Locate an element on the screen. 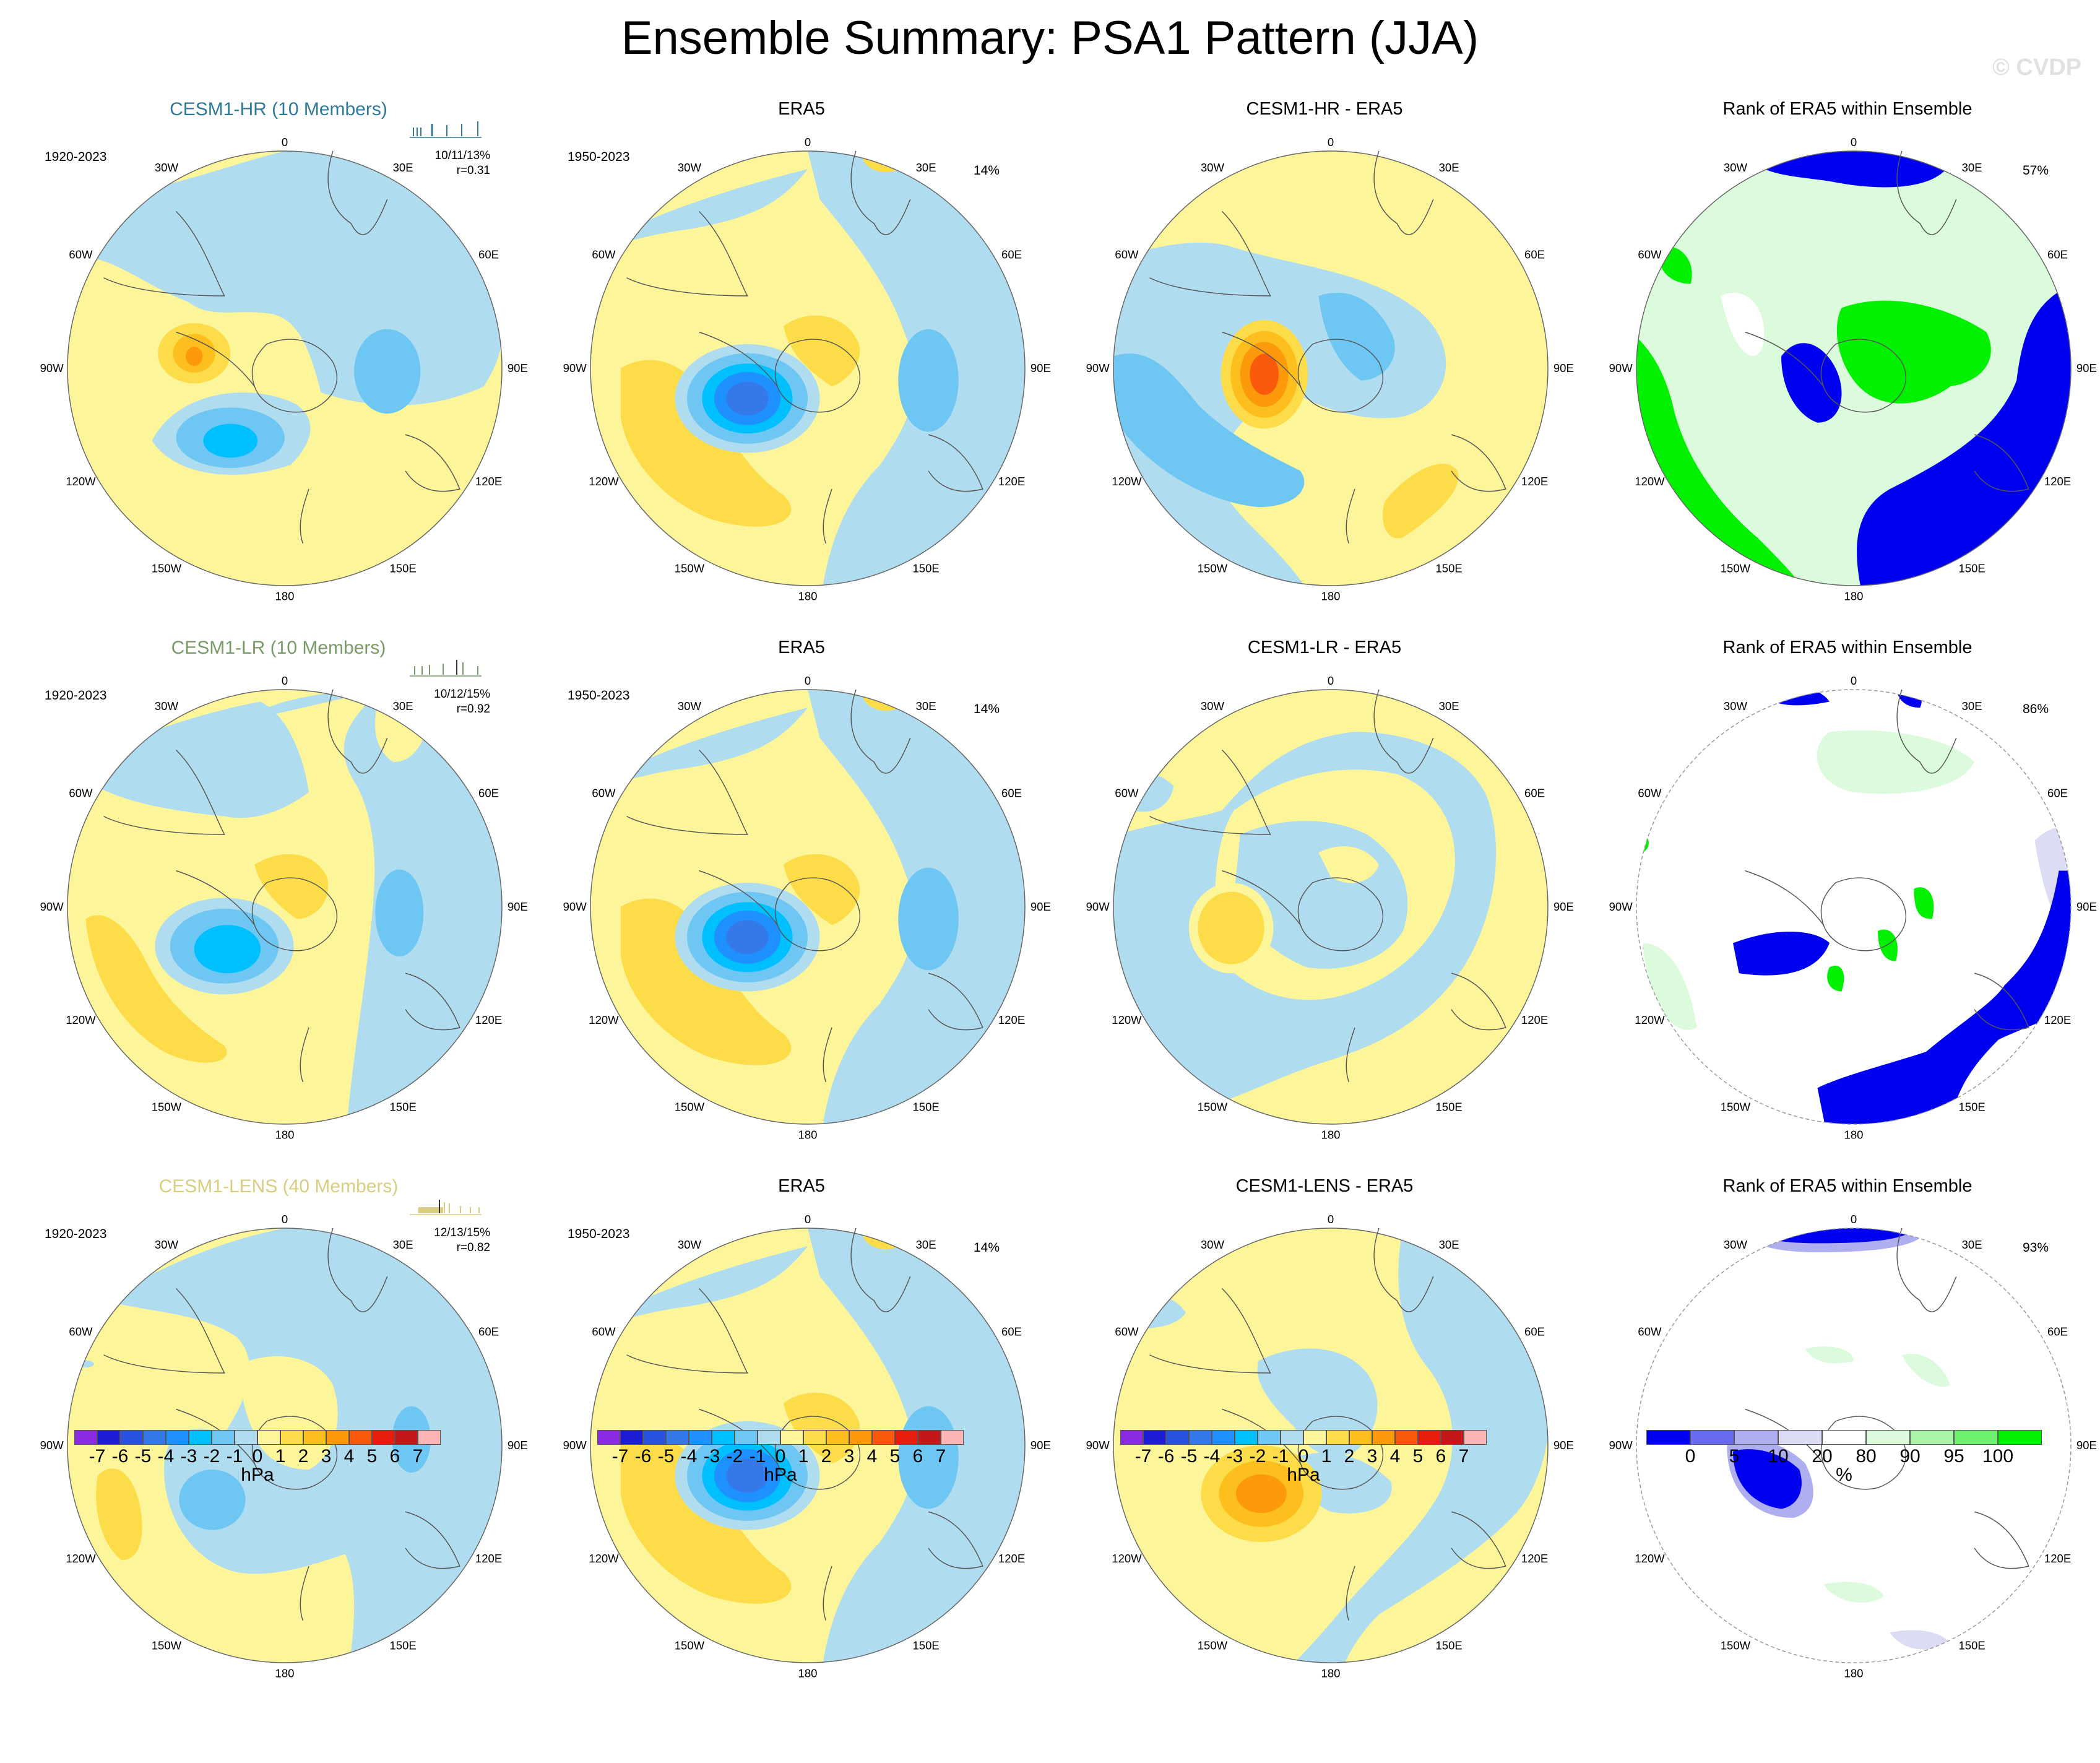 The height and width of the screenshot is (1763, 2100). pattern-stats: 12/13/15% is located at coordinates (462, 1232).